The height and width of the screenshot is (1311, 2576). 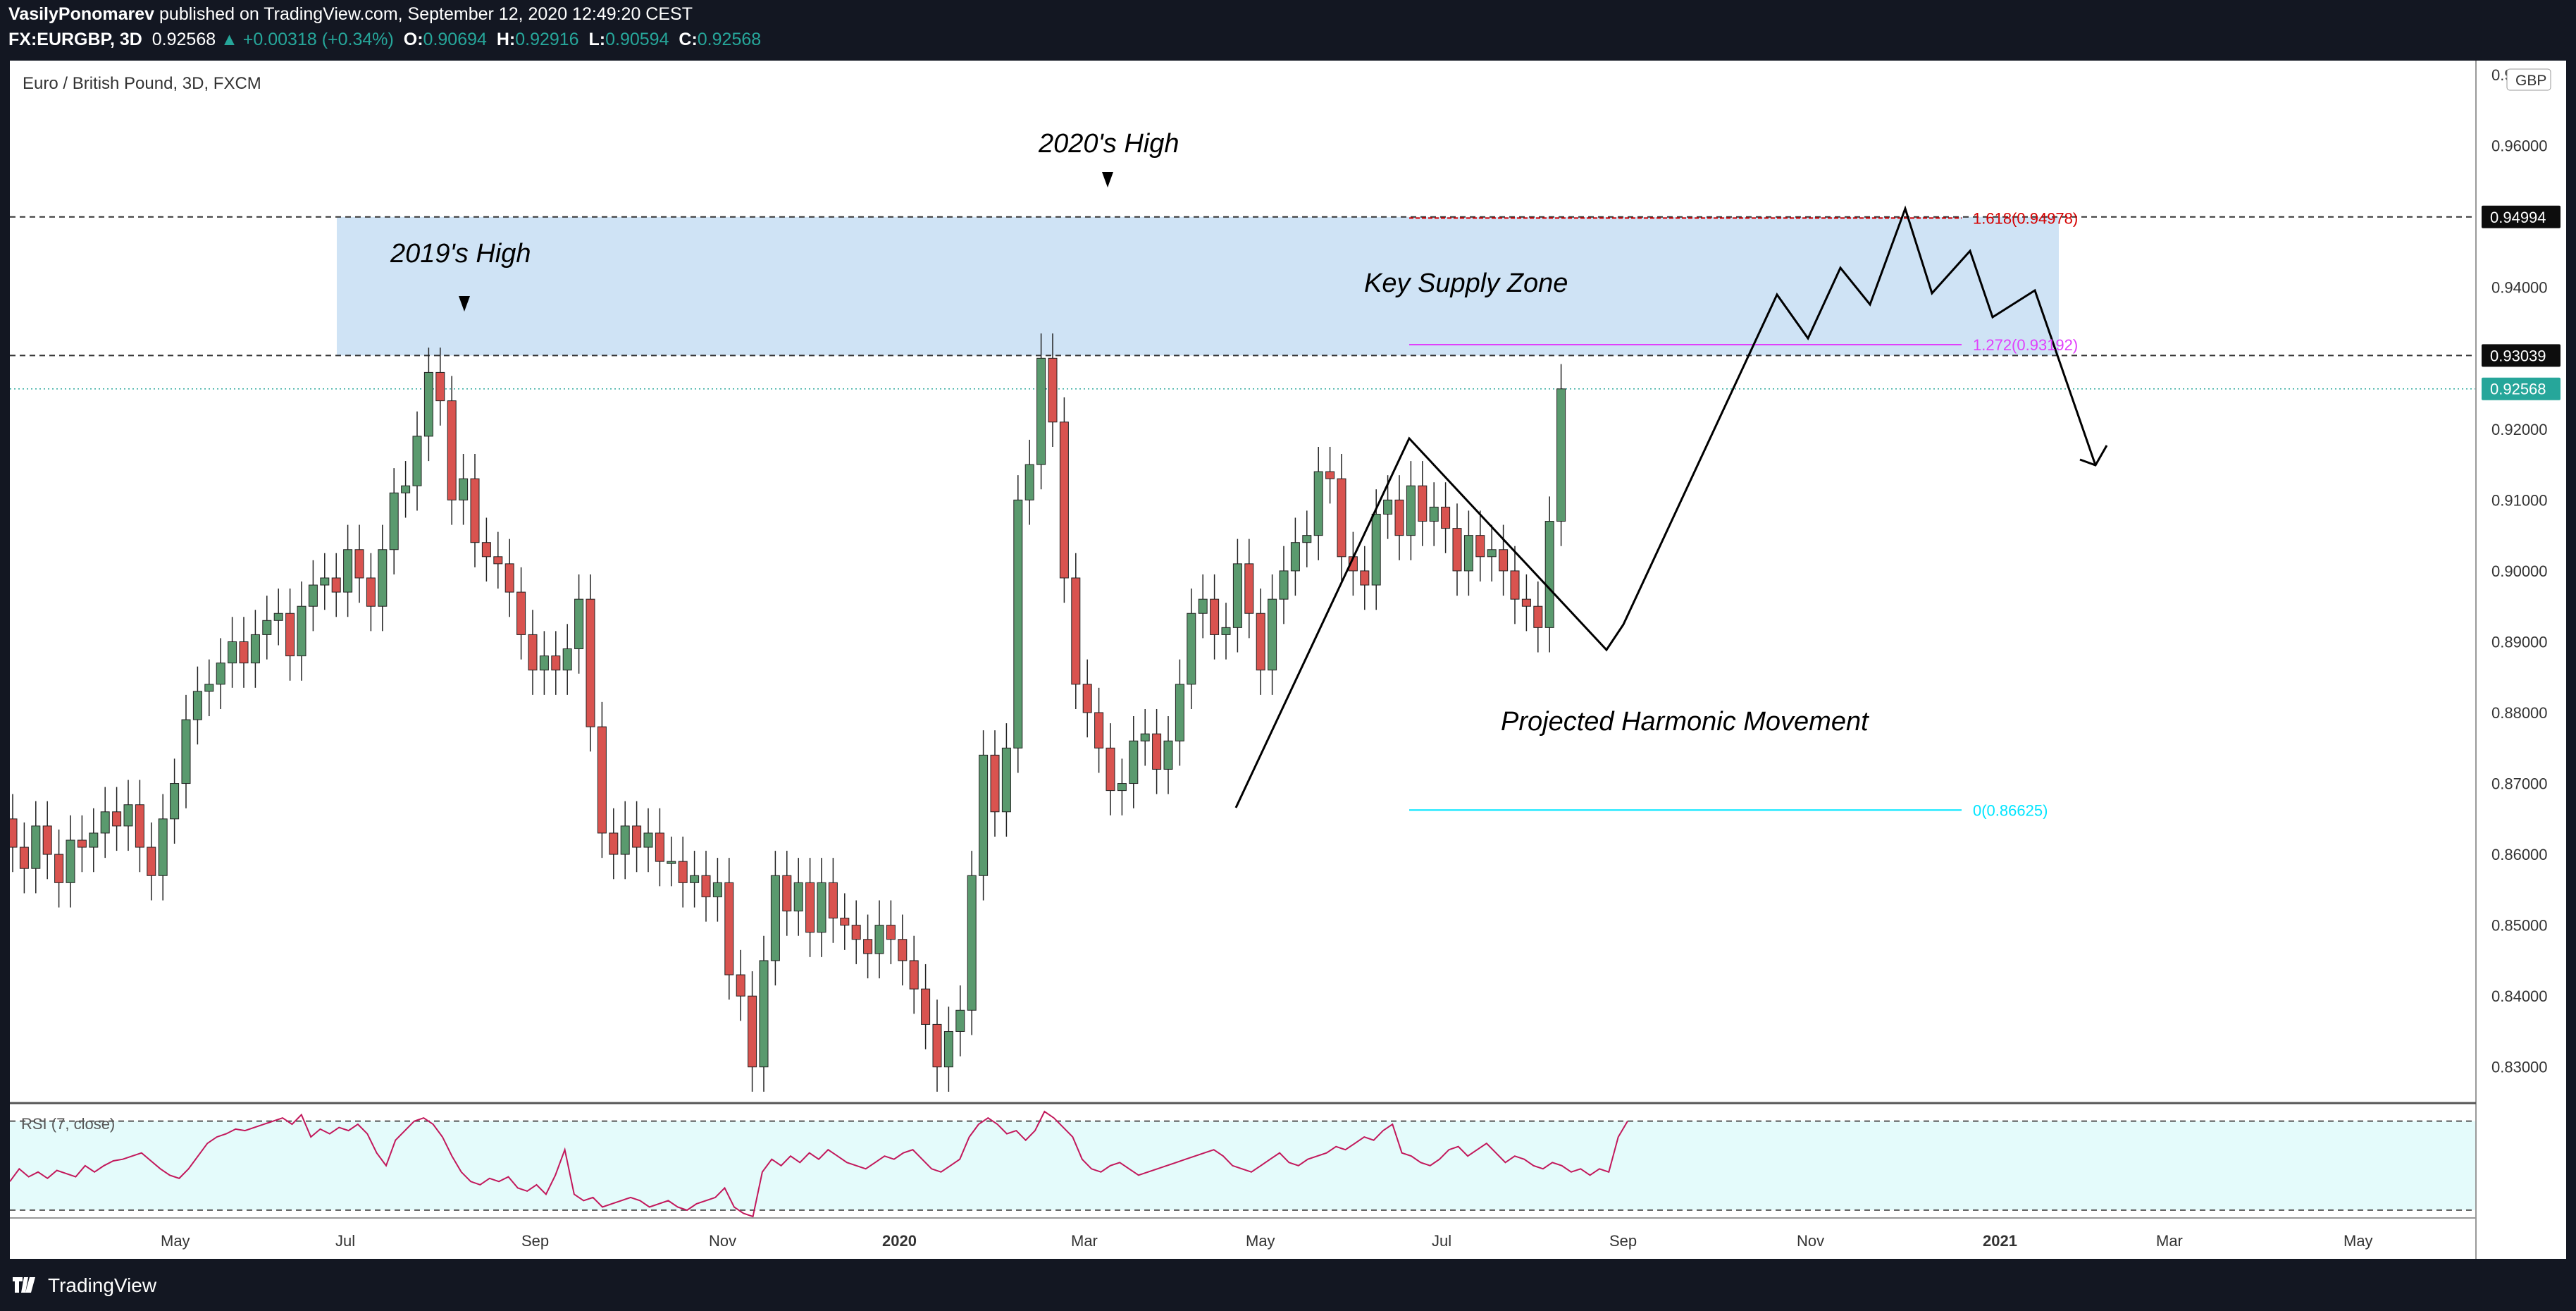 I want to click on annotation-1: 2020's High, so click(x=1108, y=144).